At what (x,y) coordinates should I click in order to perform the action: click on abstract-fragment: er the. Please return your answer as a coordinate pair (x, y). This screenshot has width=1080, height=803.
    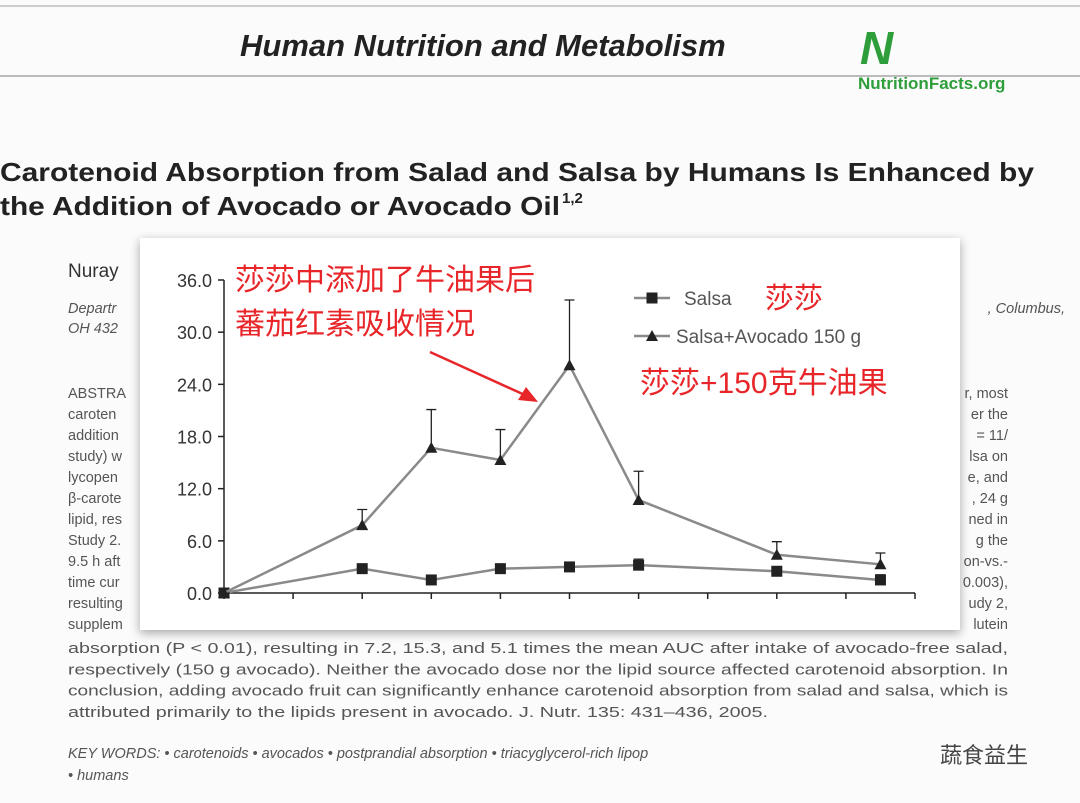
    Looking at the image, I should click on (989, 415).